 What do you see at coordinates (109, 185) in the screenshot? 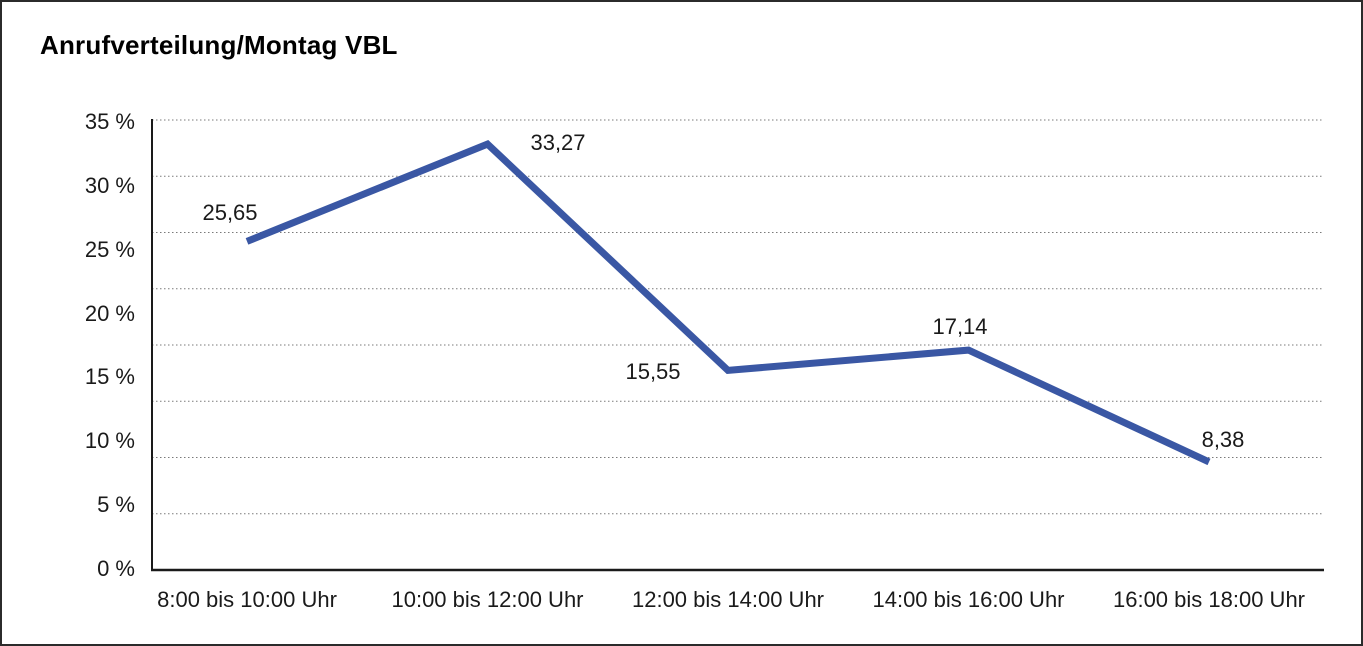
I see `y-axis-tick-label: 30 %` at bounding box center [109, 185].